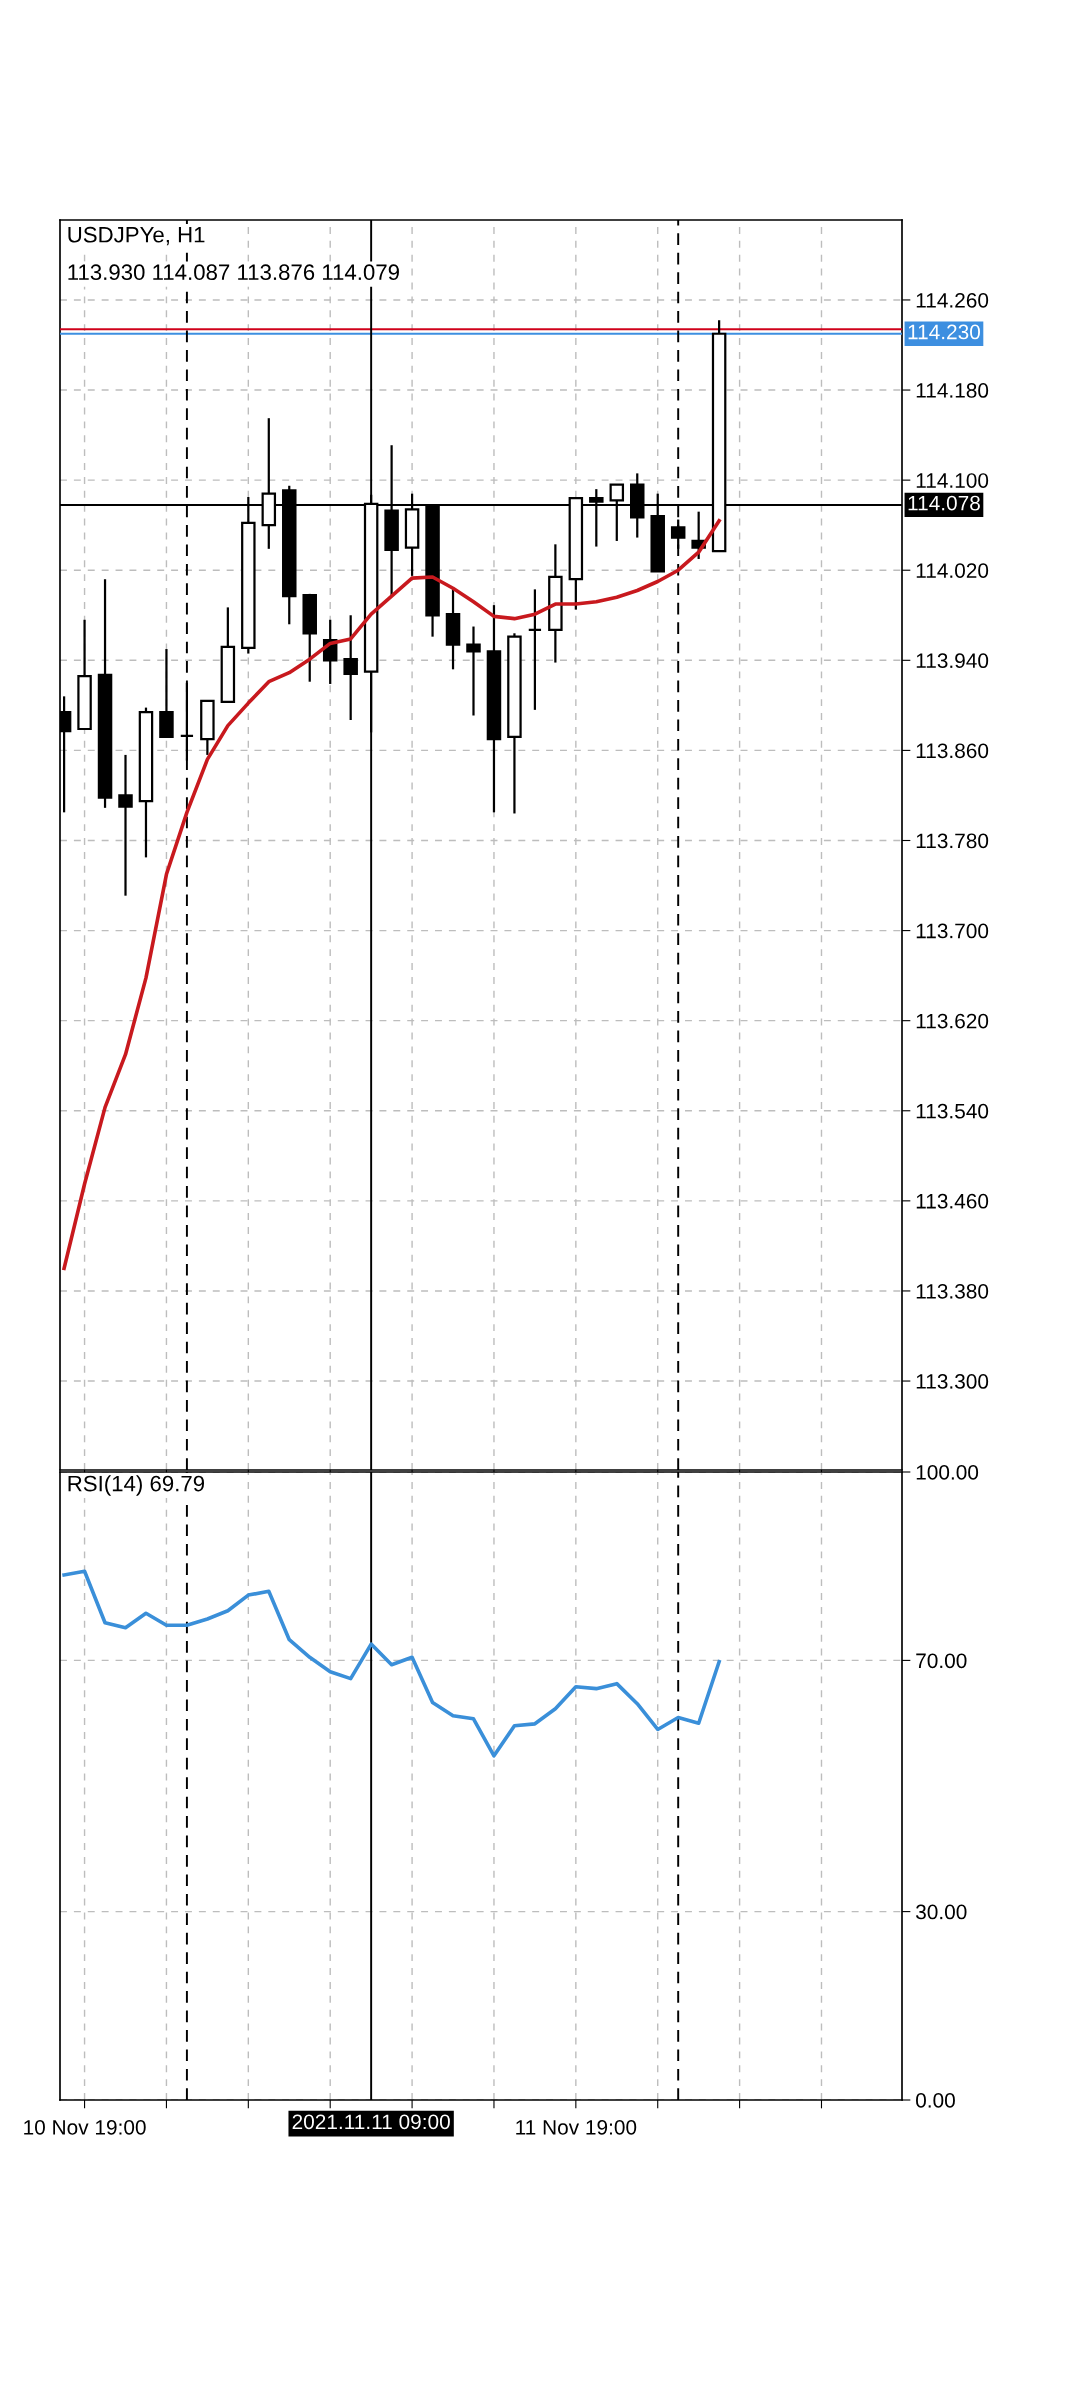 The height and width of the screenshot is (2400, 1080). Describe the element at coordinates (944, 332) in the screenshot. I see `ref-line-label: 114.230` at that location.